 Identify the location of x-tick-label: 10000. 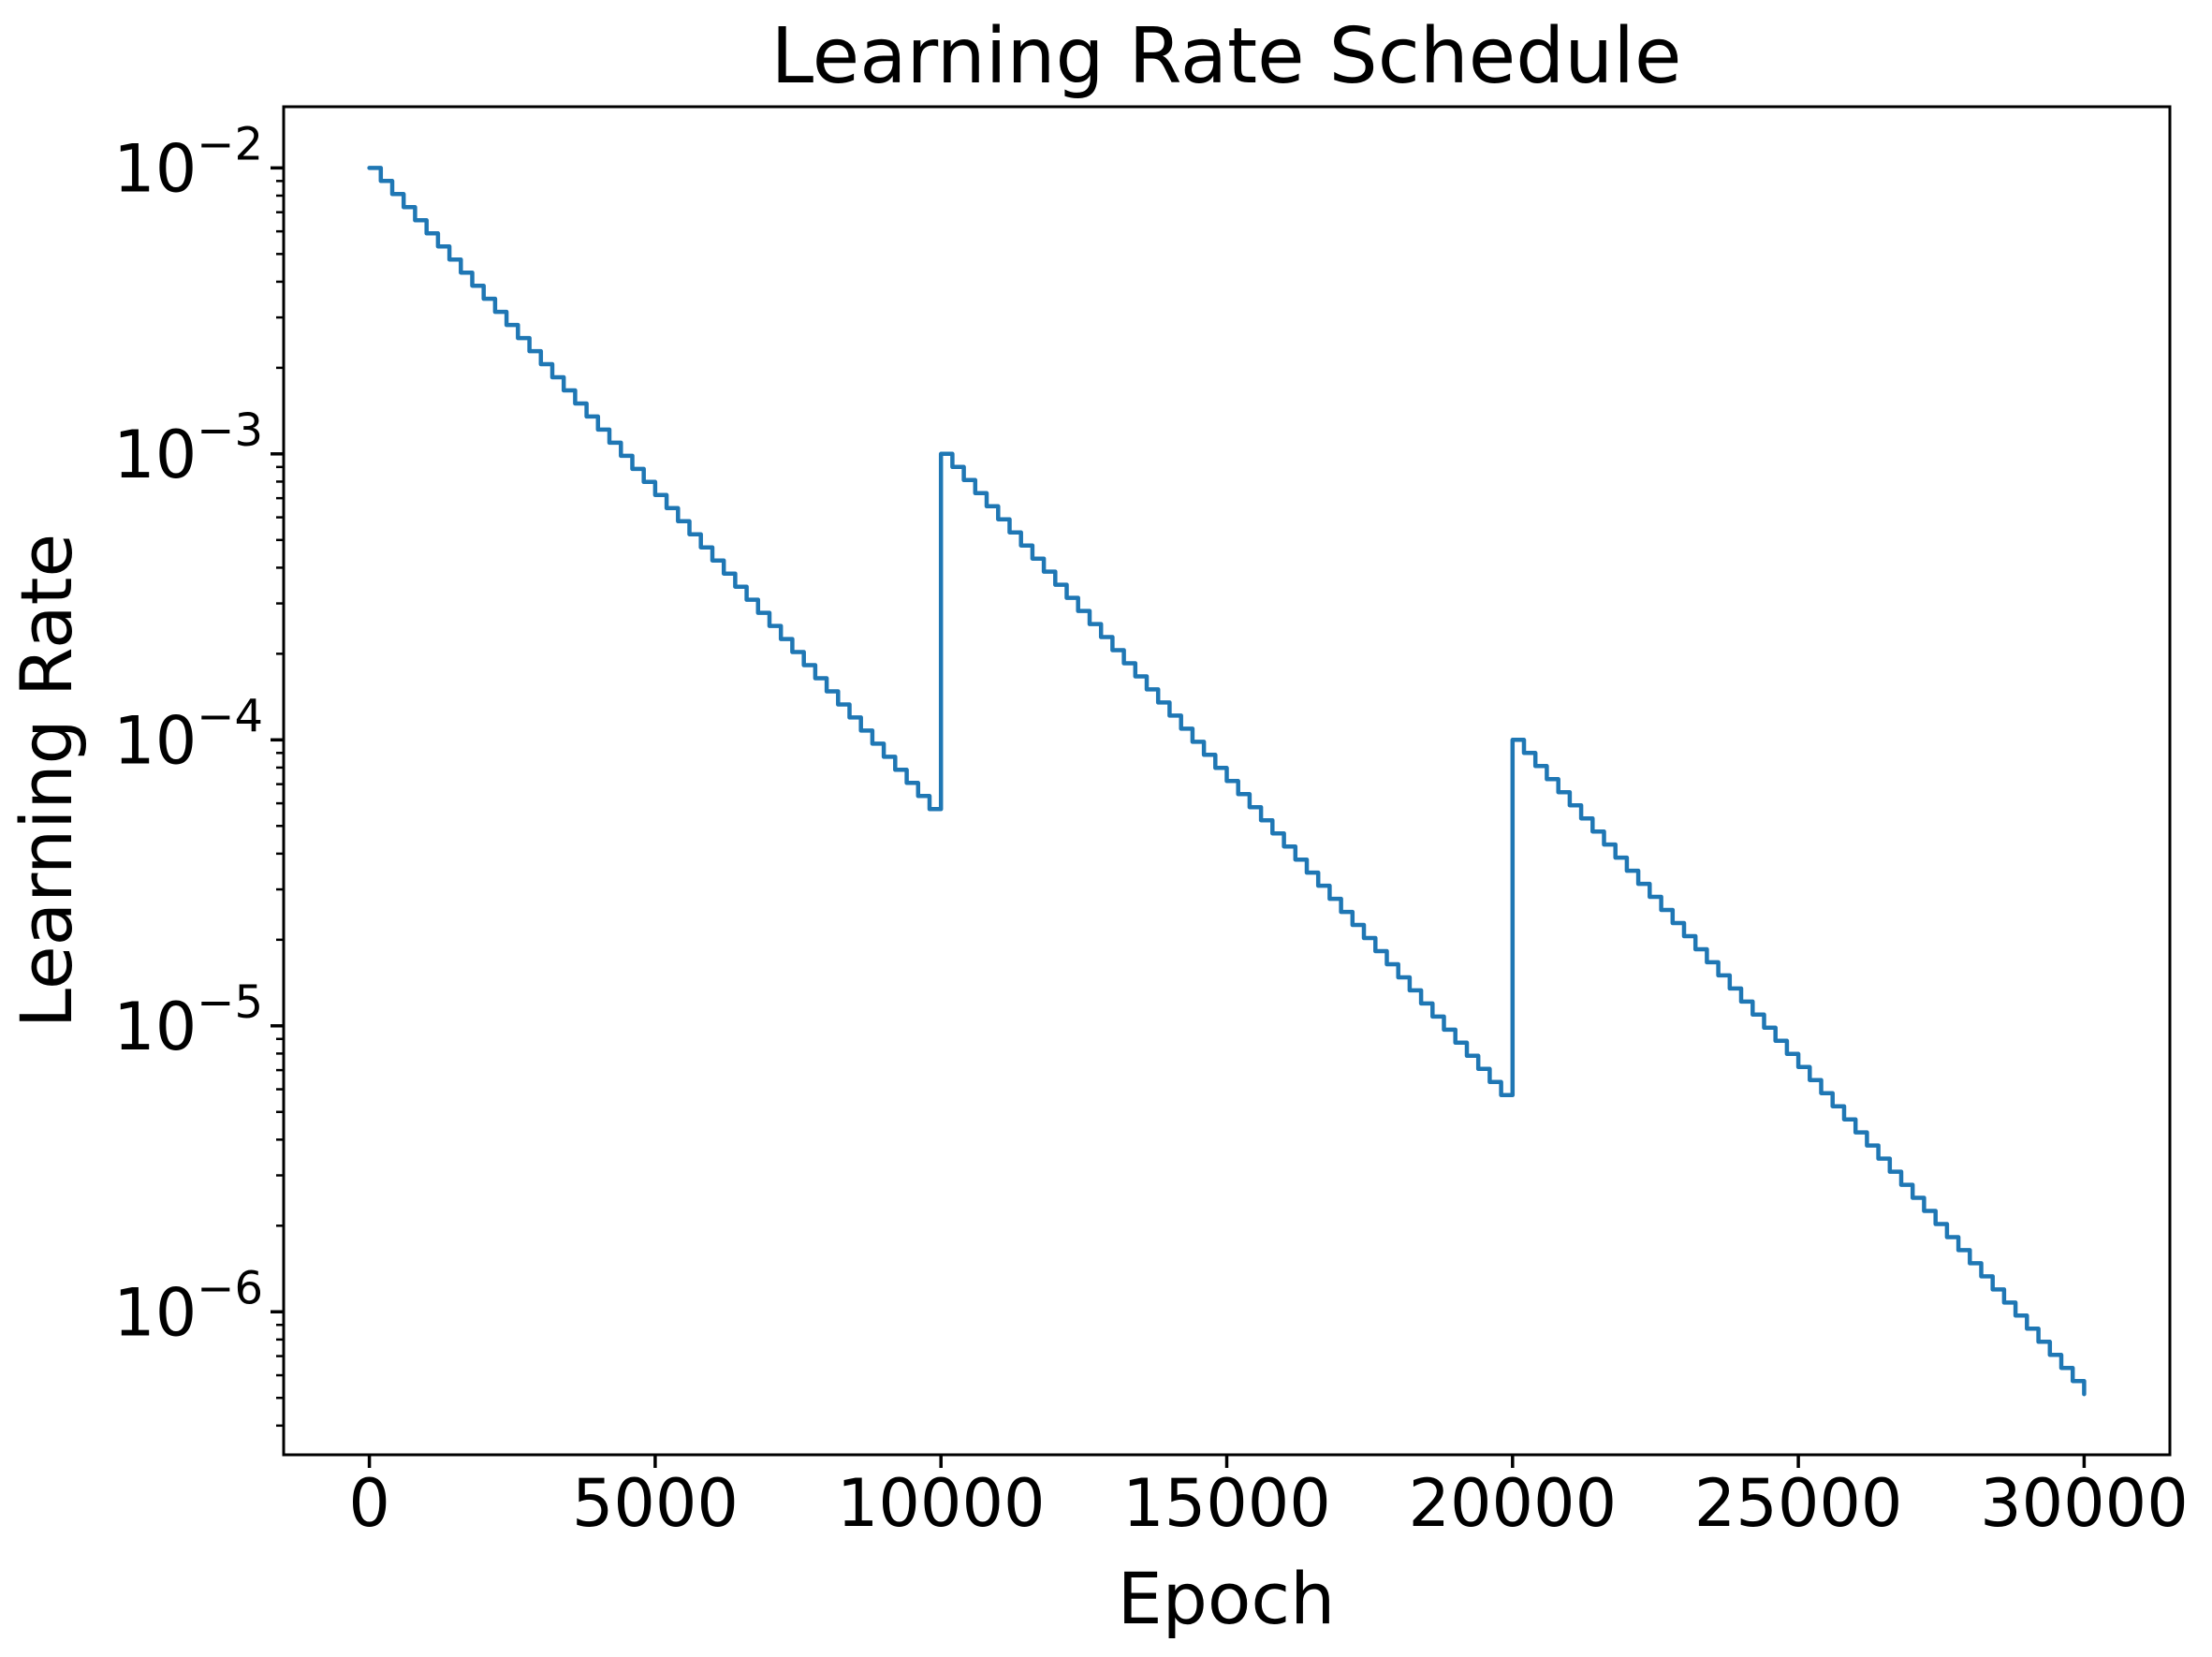
(941, 1503).